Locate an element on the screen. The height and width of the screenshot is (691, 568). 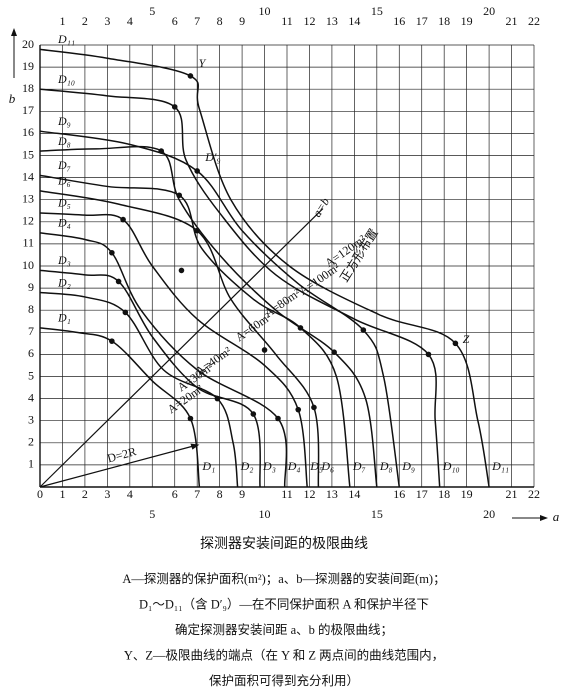
curve-label-bottom: D₄ is located at coordinates (294, 466).